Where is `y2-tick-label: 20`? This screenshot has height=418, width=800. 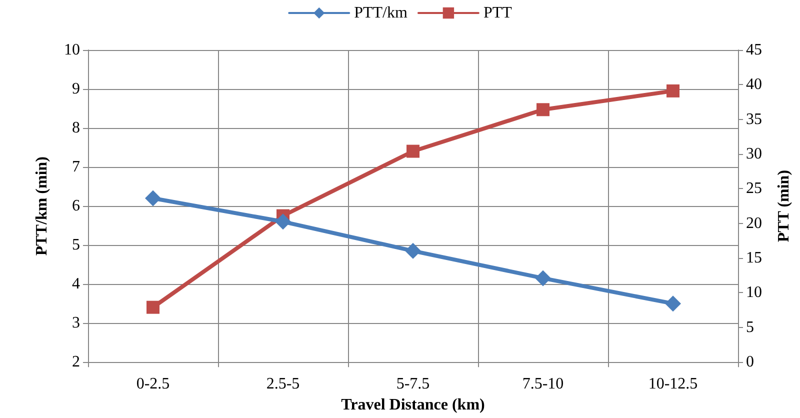
y2-tick-label: 20 is located at coordinates (754, 223).